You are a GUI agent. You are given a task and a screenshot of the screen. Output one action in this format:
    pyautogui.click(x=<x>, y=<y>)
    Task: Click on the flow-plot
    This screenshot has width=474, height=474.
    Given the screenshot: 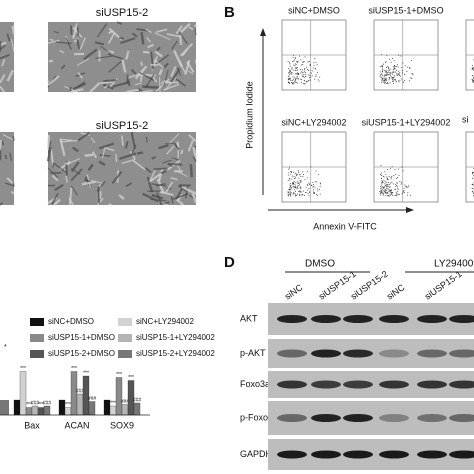 What is the action you would take?
    pyautogui.click(x=406, y=55)
    